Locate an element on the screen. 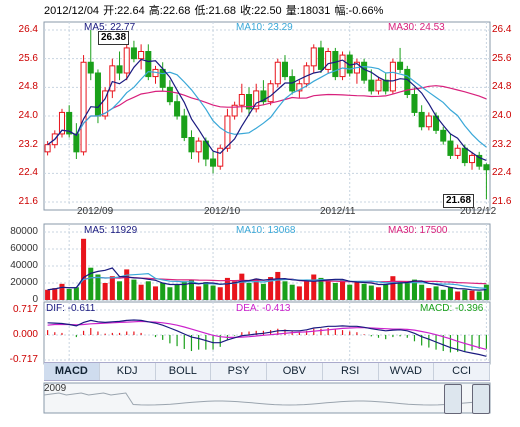 This screenshot has width=520, height=427. date-axis-tick: 2012/11 is located at coordinates (338, 211).